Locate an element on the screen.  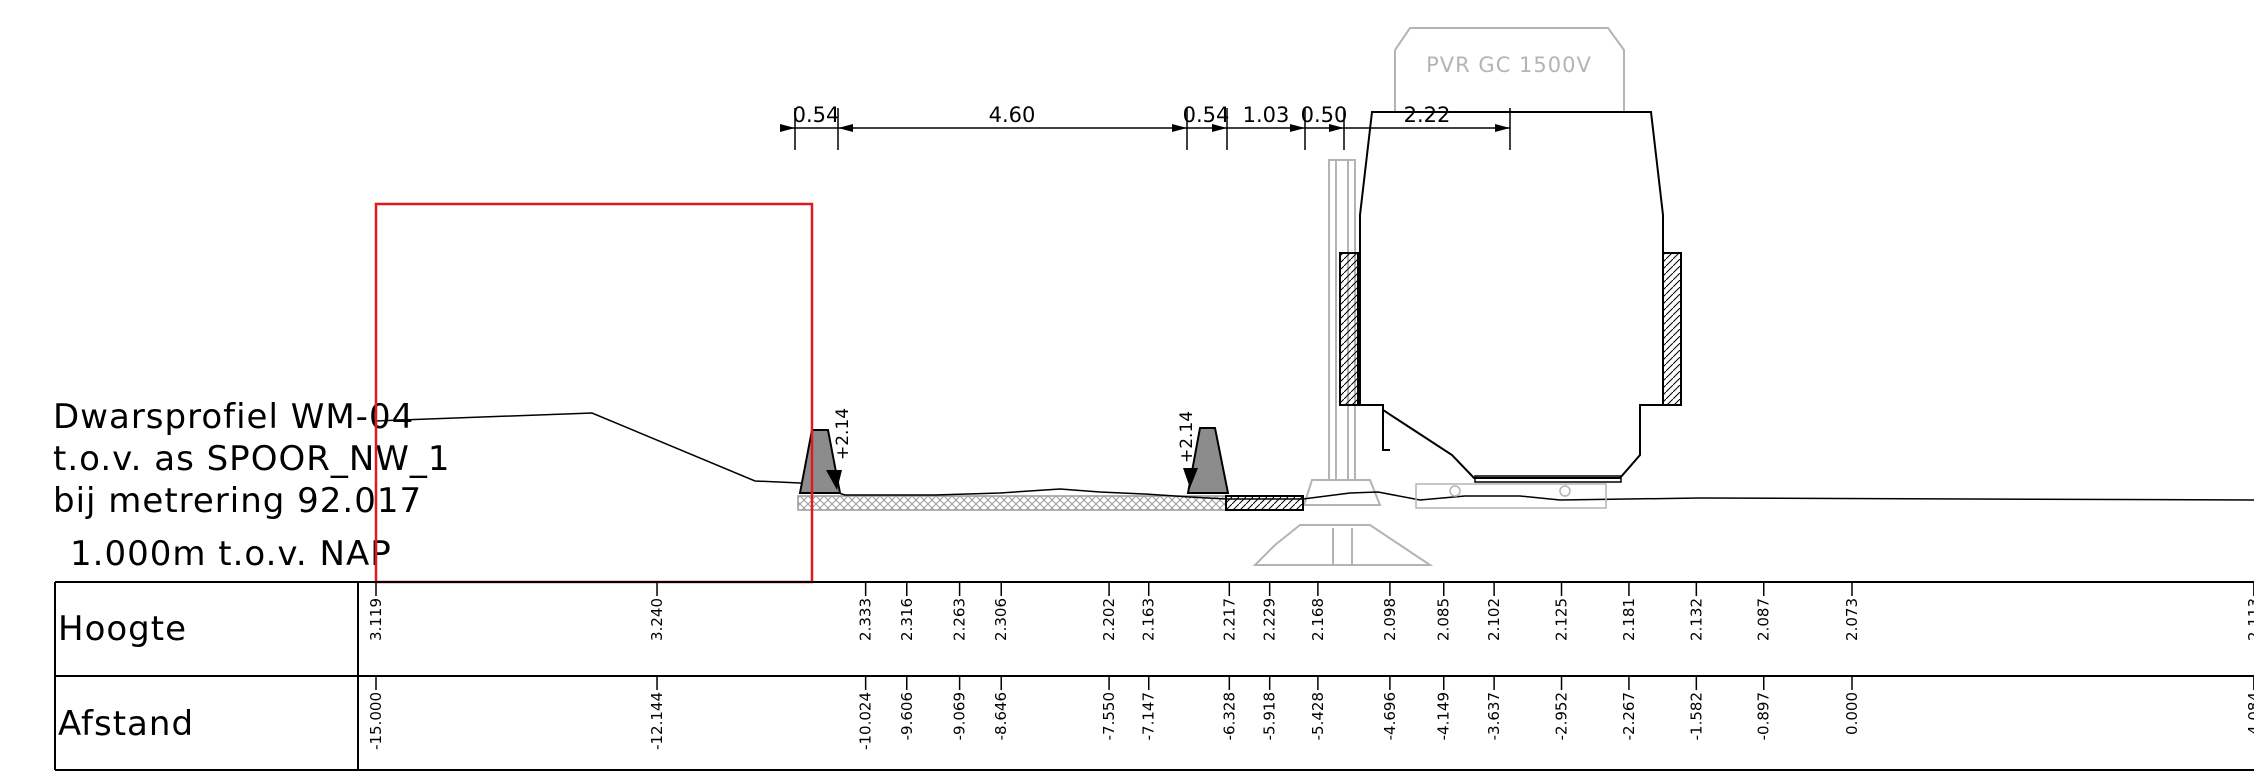
afstand-value: 4.084 is located at coordinates (2249, 713).